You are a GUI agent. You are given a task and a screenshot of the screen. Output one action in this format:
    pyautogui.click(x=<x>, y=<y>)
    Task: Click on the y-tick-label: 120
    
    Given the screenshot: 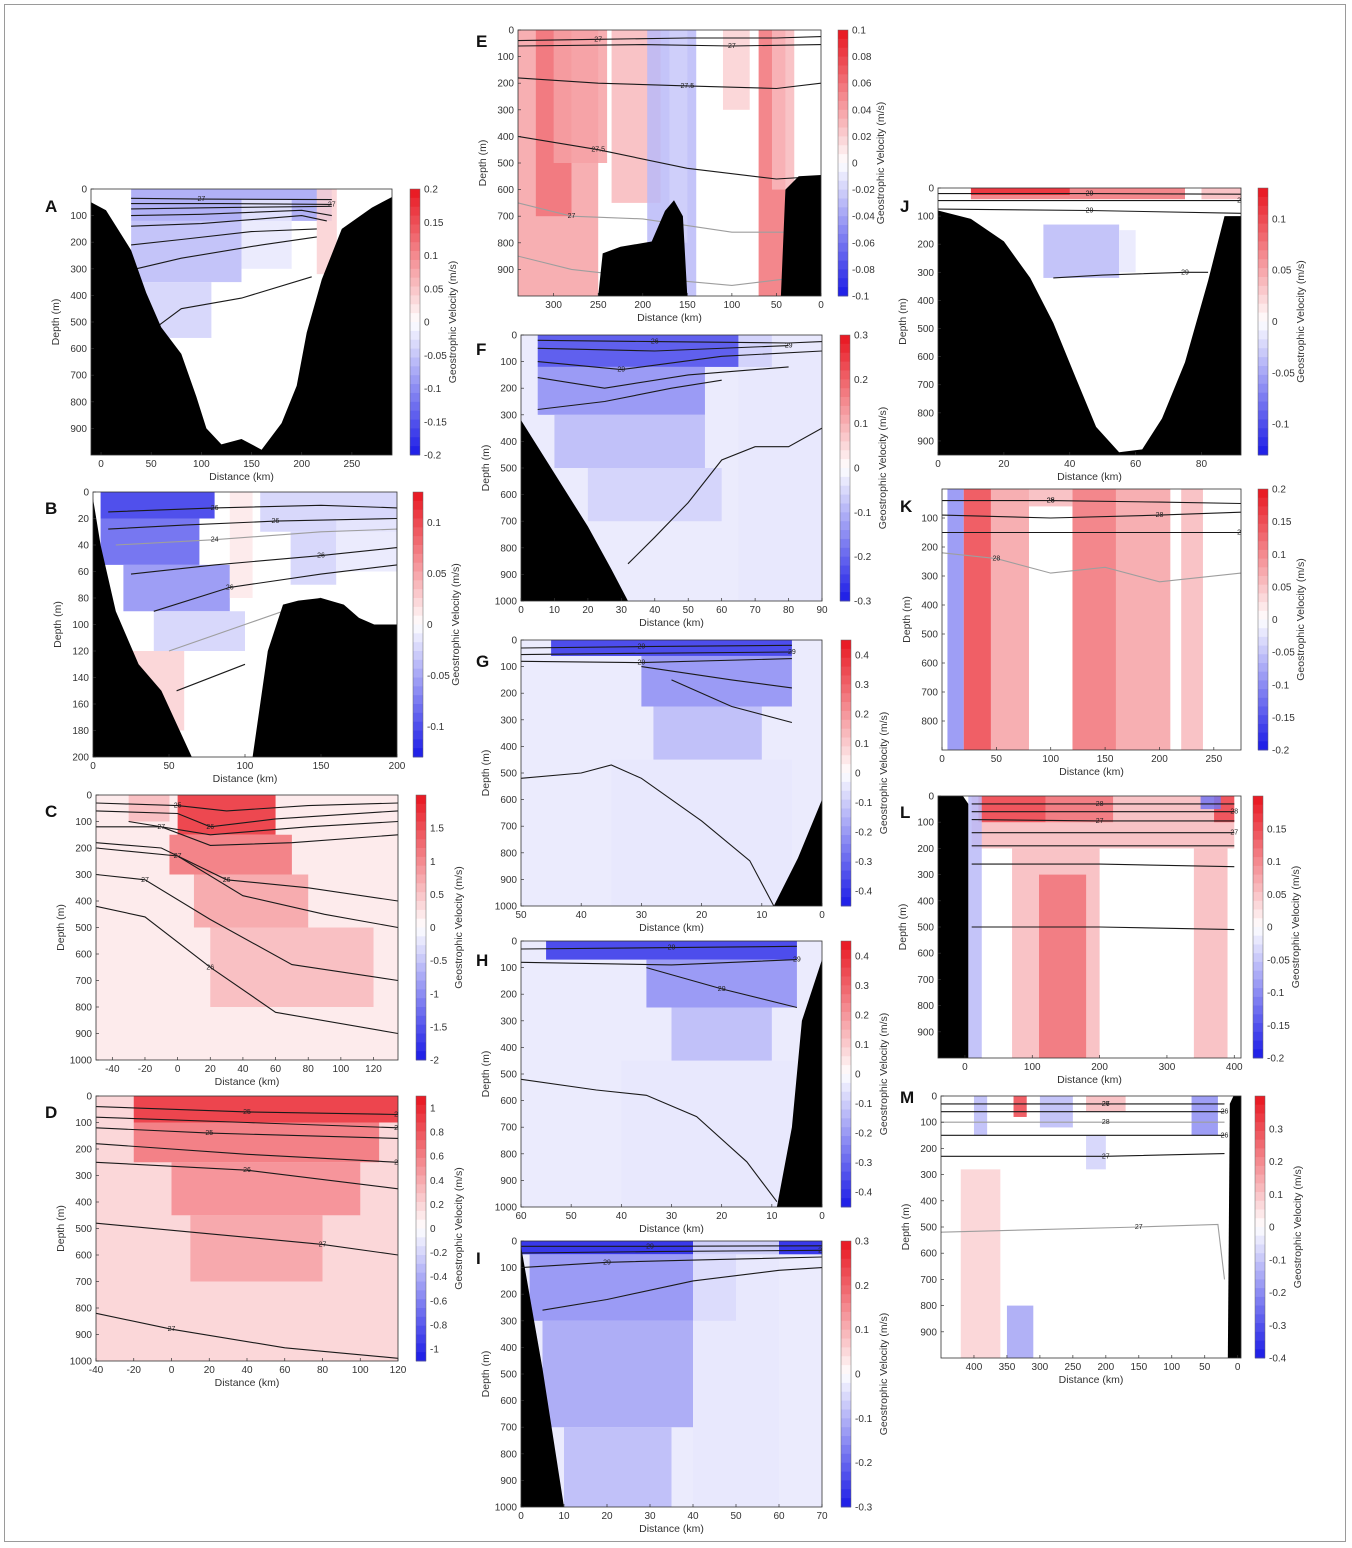 What is the action you would take?
    pyautogui.click(x=80, y=652)
    